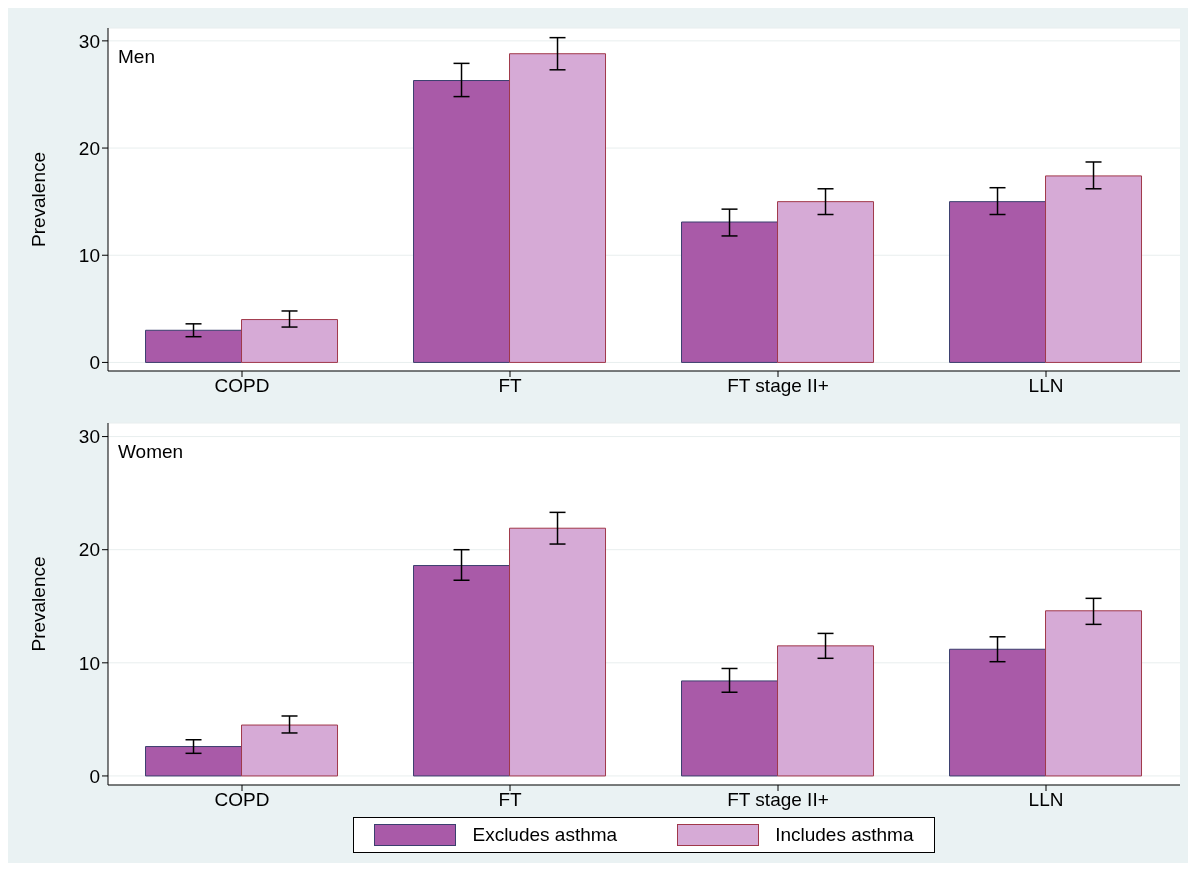 The width and height of the screenshot is (1198, 879). Describe the element at coordinates (136, 57) in the screenshot. I see `annotation: Men` at that location.